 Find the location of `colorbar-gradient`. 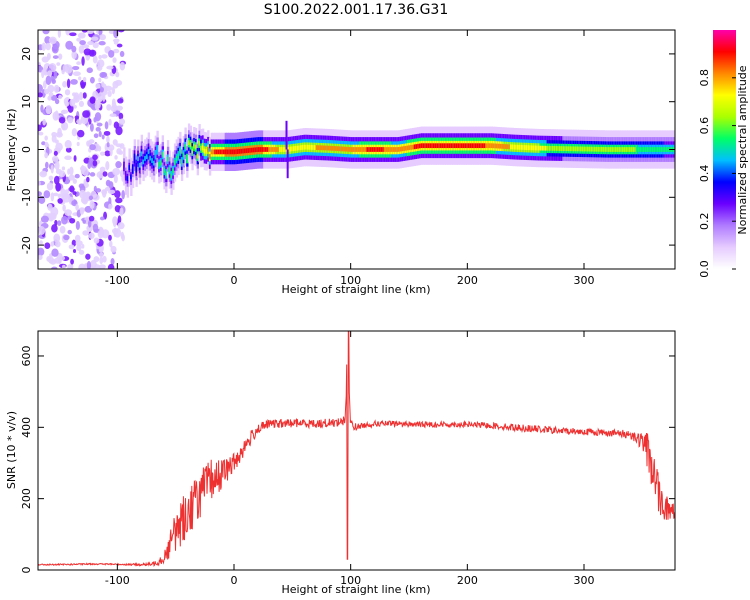

colorbar-gradient is located at coordinates (724, 149).